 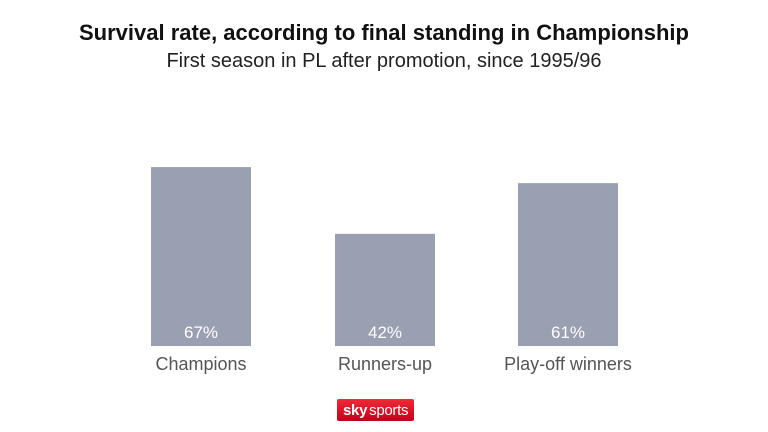 I want to click on sky-sports-logo: sky sports, so click(x=376, y=410).